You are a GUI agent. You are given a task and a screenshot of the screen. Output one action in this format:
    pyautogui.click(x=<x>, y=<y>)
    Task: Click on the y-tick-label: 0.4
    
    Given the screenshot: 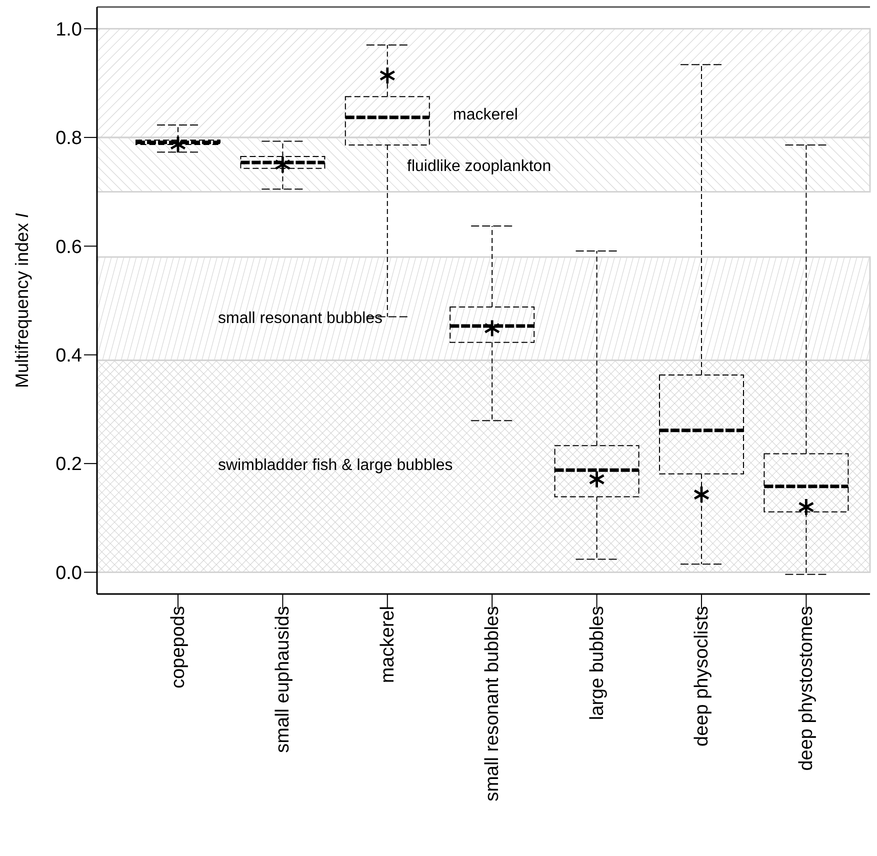 What is the action you would take?
    pyautogui.click(x=69, y=356)
    